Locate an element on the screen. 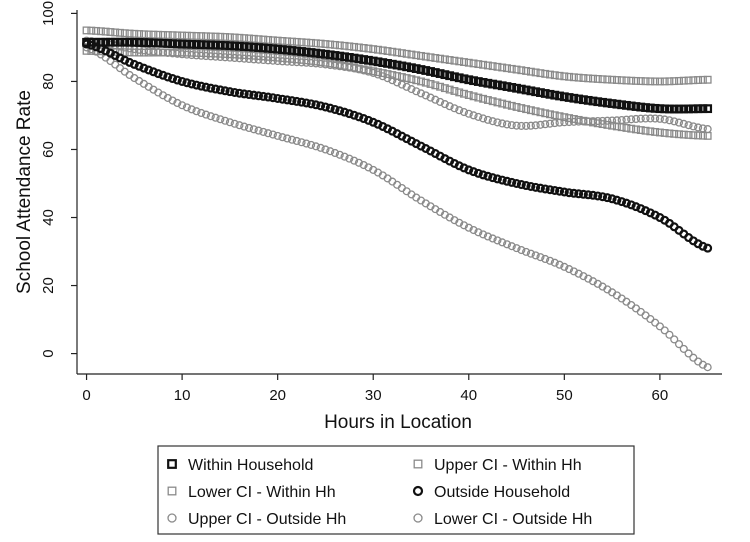 Image resolution: width=750 pixels, height=542 pixels. x-tick-label: 20 is located at coordinates (277, 395).